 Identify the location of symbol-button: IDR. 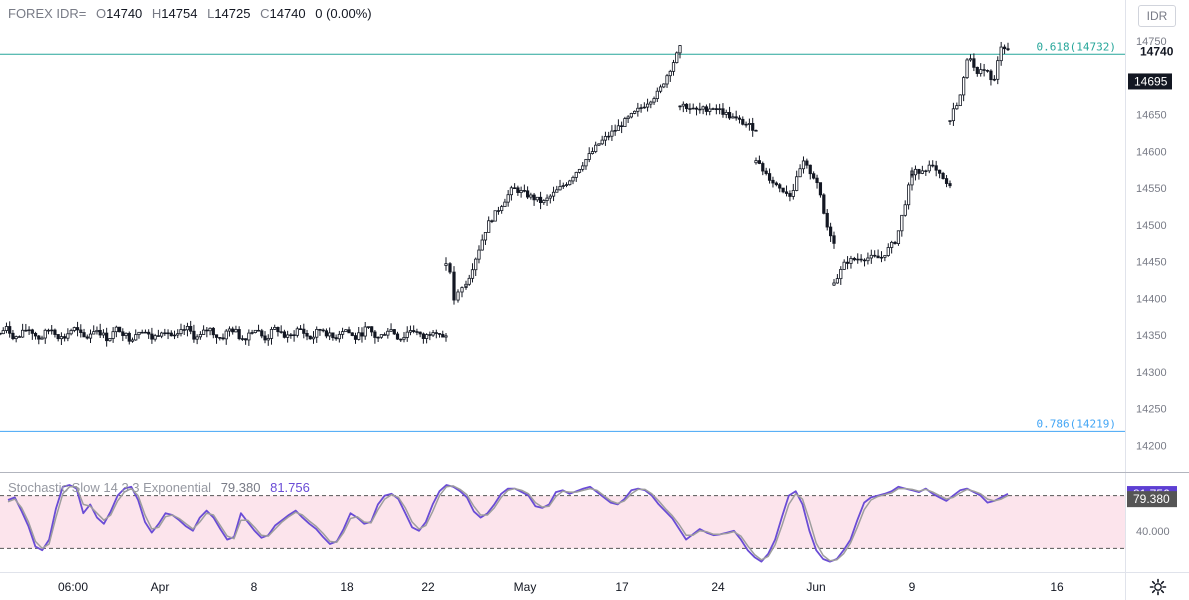
(1157, 16).